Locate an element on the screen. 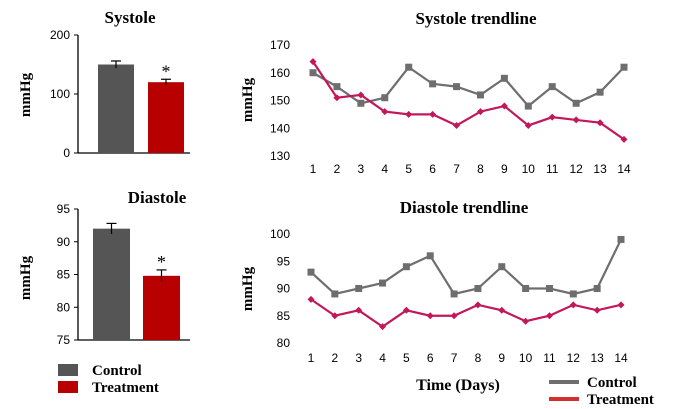 Image resolution: width=679 pixels, height=409 pixels. legend-line-treatment-label: Treatment is located at coordinates (620, 400).